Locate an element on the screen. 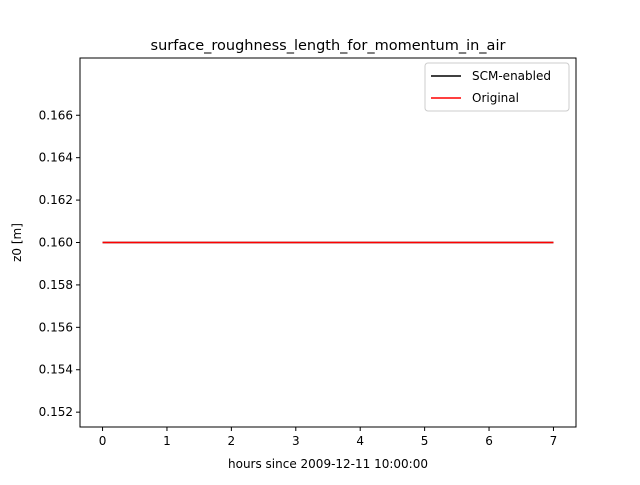  y-tick-label: 0.152 is located at coordinates (56, 412).